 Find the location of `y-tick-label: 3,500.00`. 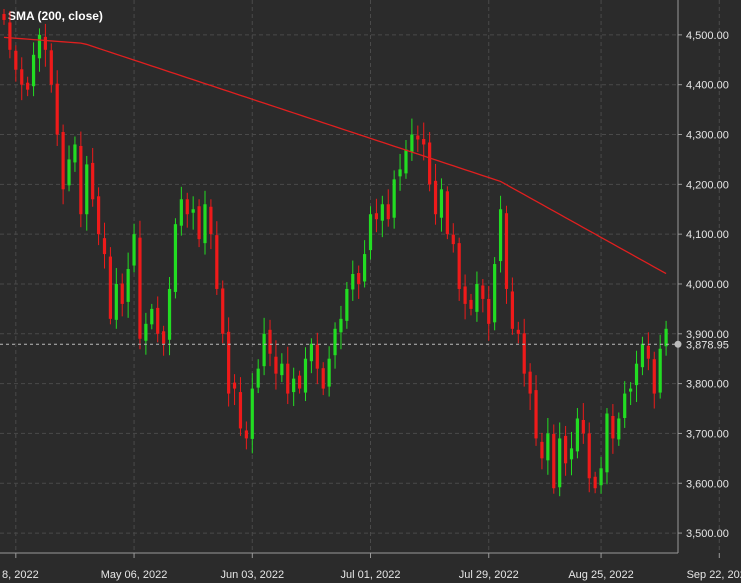

y-tick-label: 3,500.00 is located at coordinates (707, 534).